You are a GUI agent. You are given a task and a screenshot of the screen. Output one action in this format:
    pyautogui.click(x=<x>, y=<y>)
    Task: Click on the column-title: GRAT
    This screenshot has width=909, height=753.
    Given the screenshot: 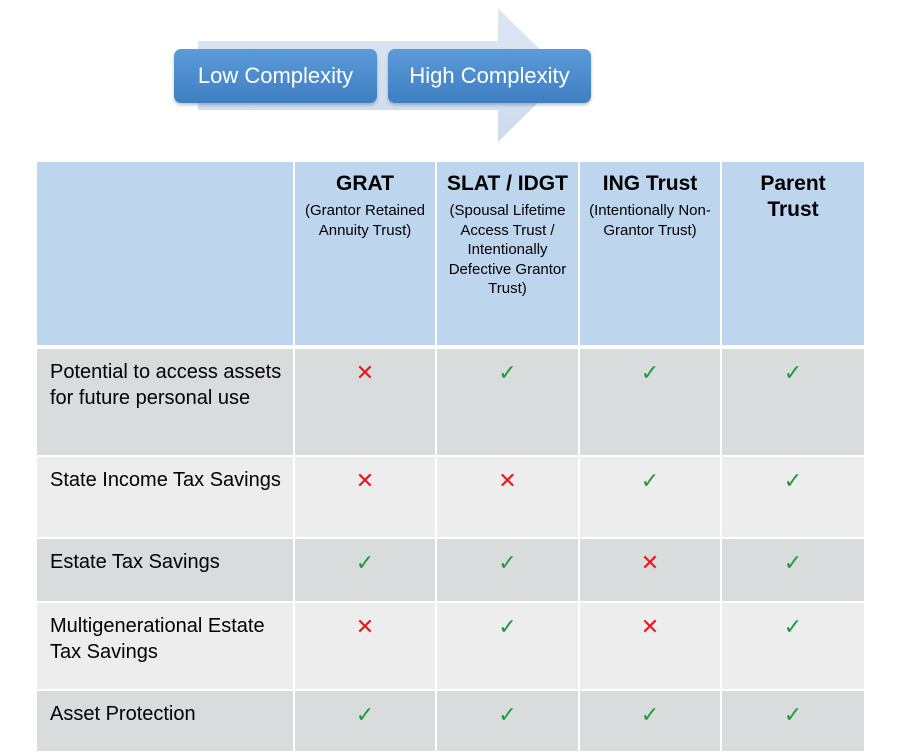 What is the action you would take?
    pyautogui.click(x=365, y=183)
    